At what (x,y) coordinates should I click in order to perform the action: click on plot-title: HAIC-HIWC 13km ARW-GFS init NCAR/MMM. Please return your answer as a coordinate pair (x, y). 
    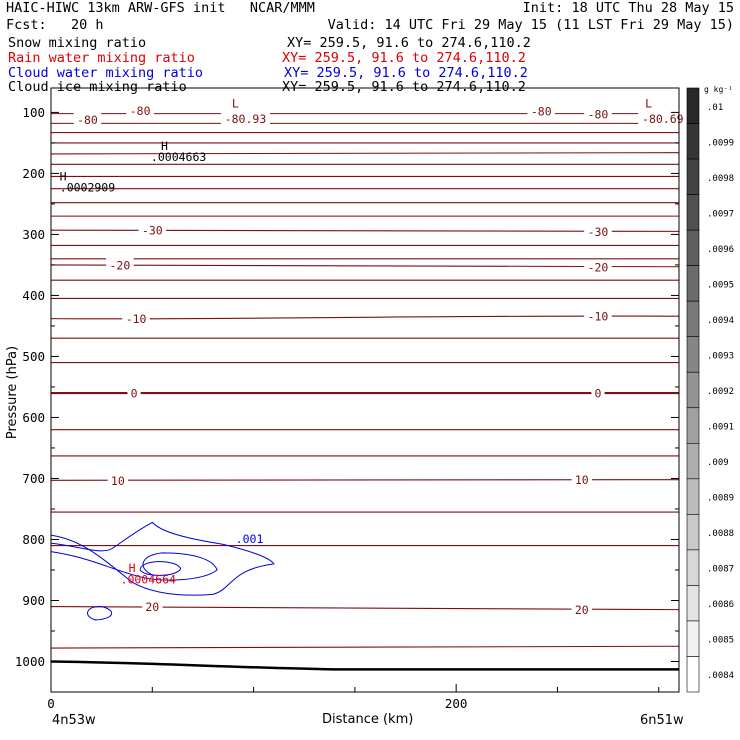
    Looking at the image, I should click on (160, 8).